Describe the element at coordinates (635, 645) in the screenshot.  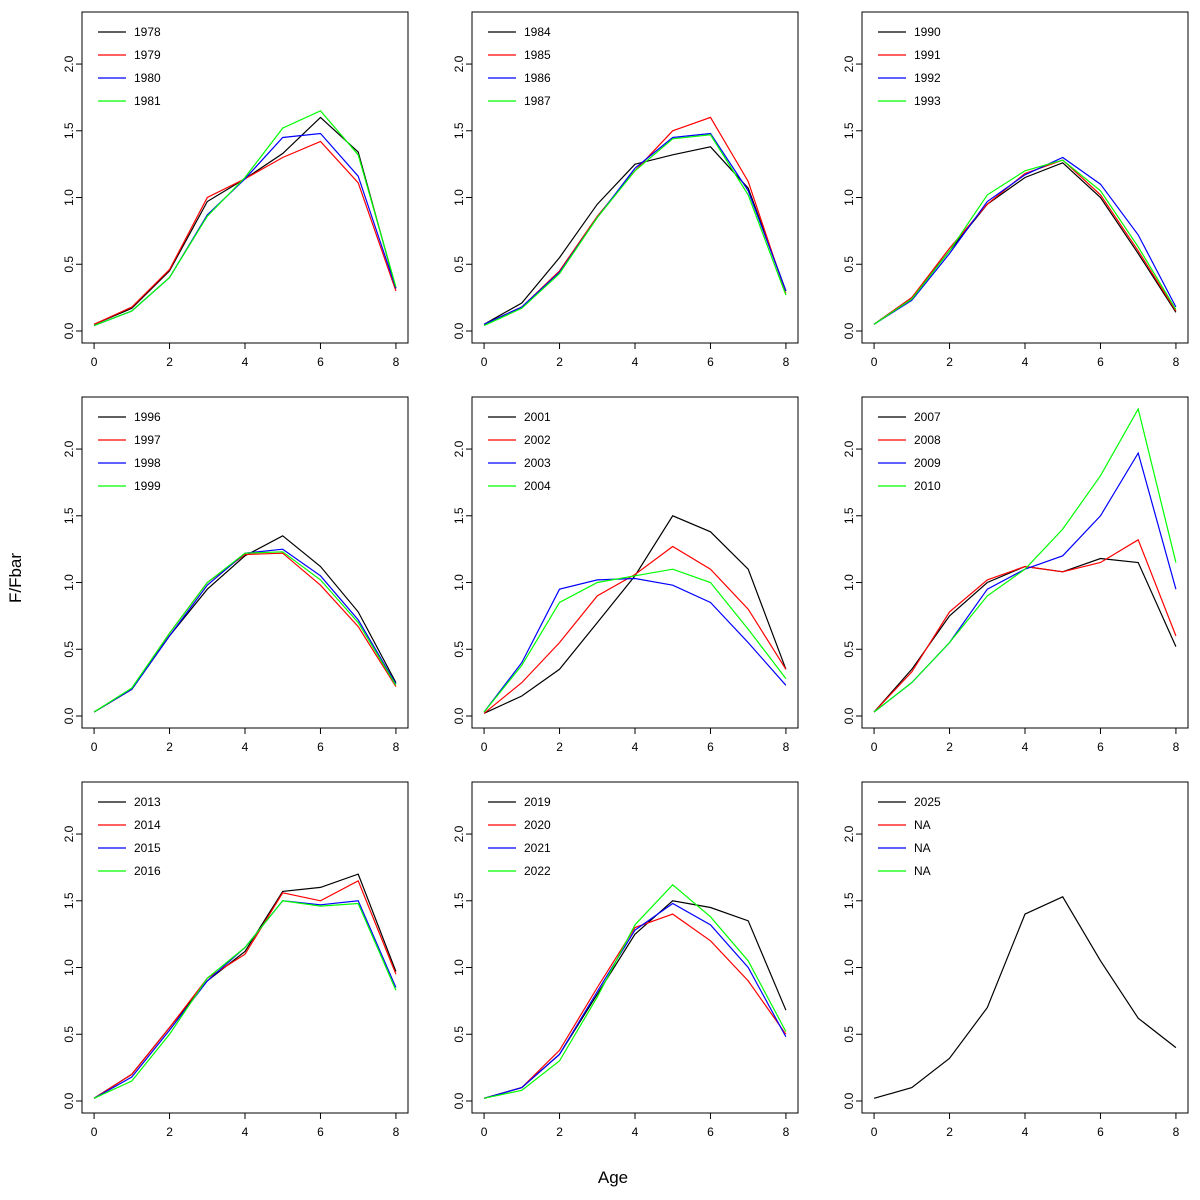
I see `series-line-2003` at that location.